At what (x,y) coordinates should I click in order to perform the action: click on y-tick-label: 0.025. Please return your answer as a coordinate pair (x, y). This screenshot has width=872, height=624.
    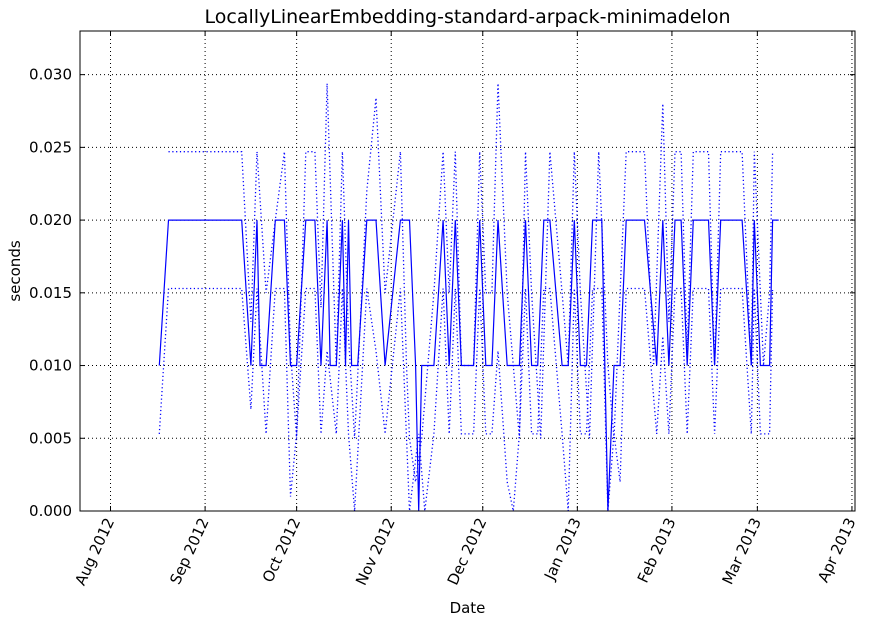
    Looking at the image, I should click on (50, 147).